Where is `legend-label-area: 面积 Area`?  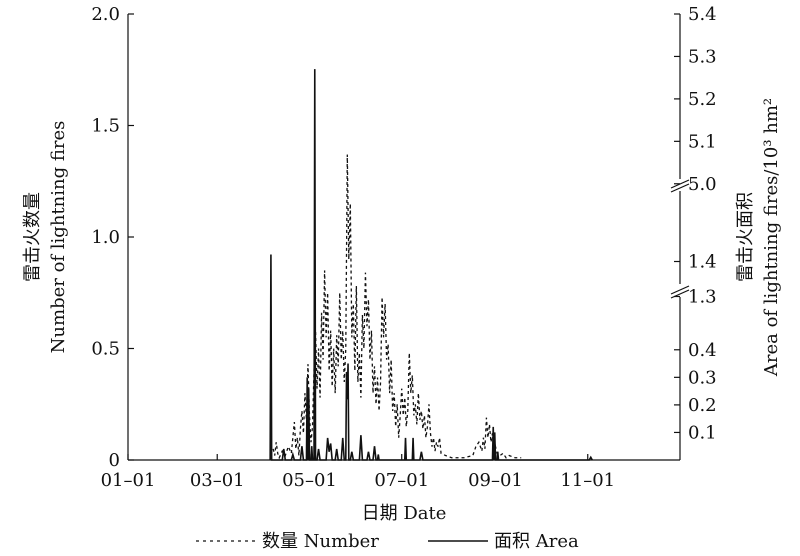 legend-label-area: 面积 Area is located at coordinates (536, 541).